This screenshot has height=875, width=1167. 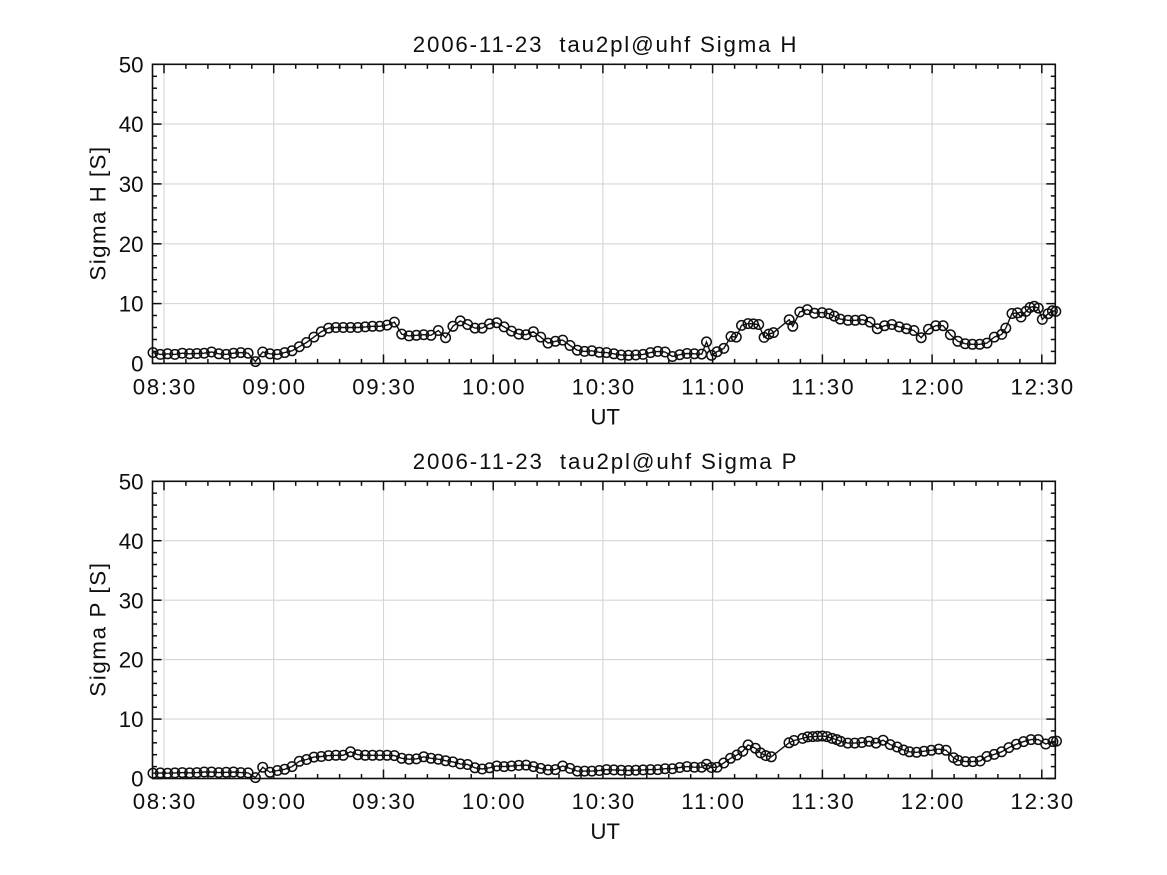 What do you see at coordinates (605, 44) in the screenshot?
I see `svg-text: 2006-11-23 tau2pl@uhf Sigma H` at bounding box center [605, 44].